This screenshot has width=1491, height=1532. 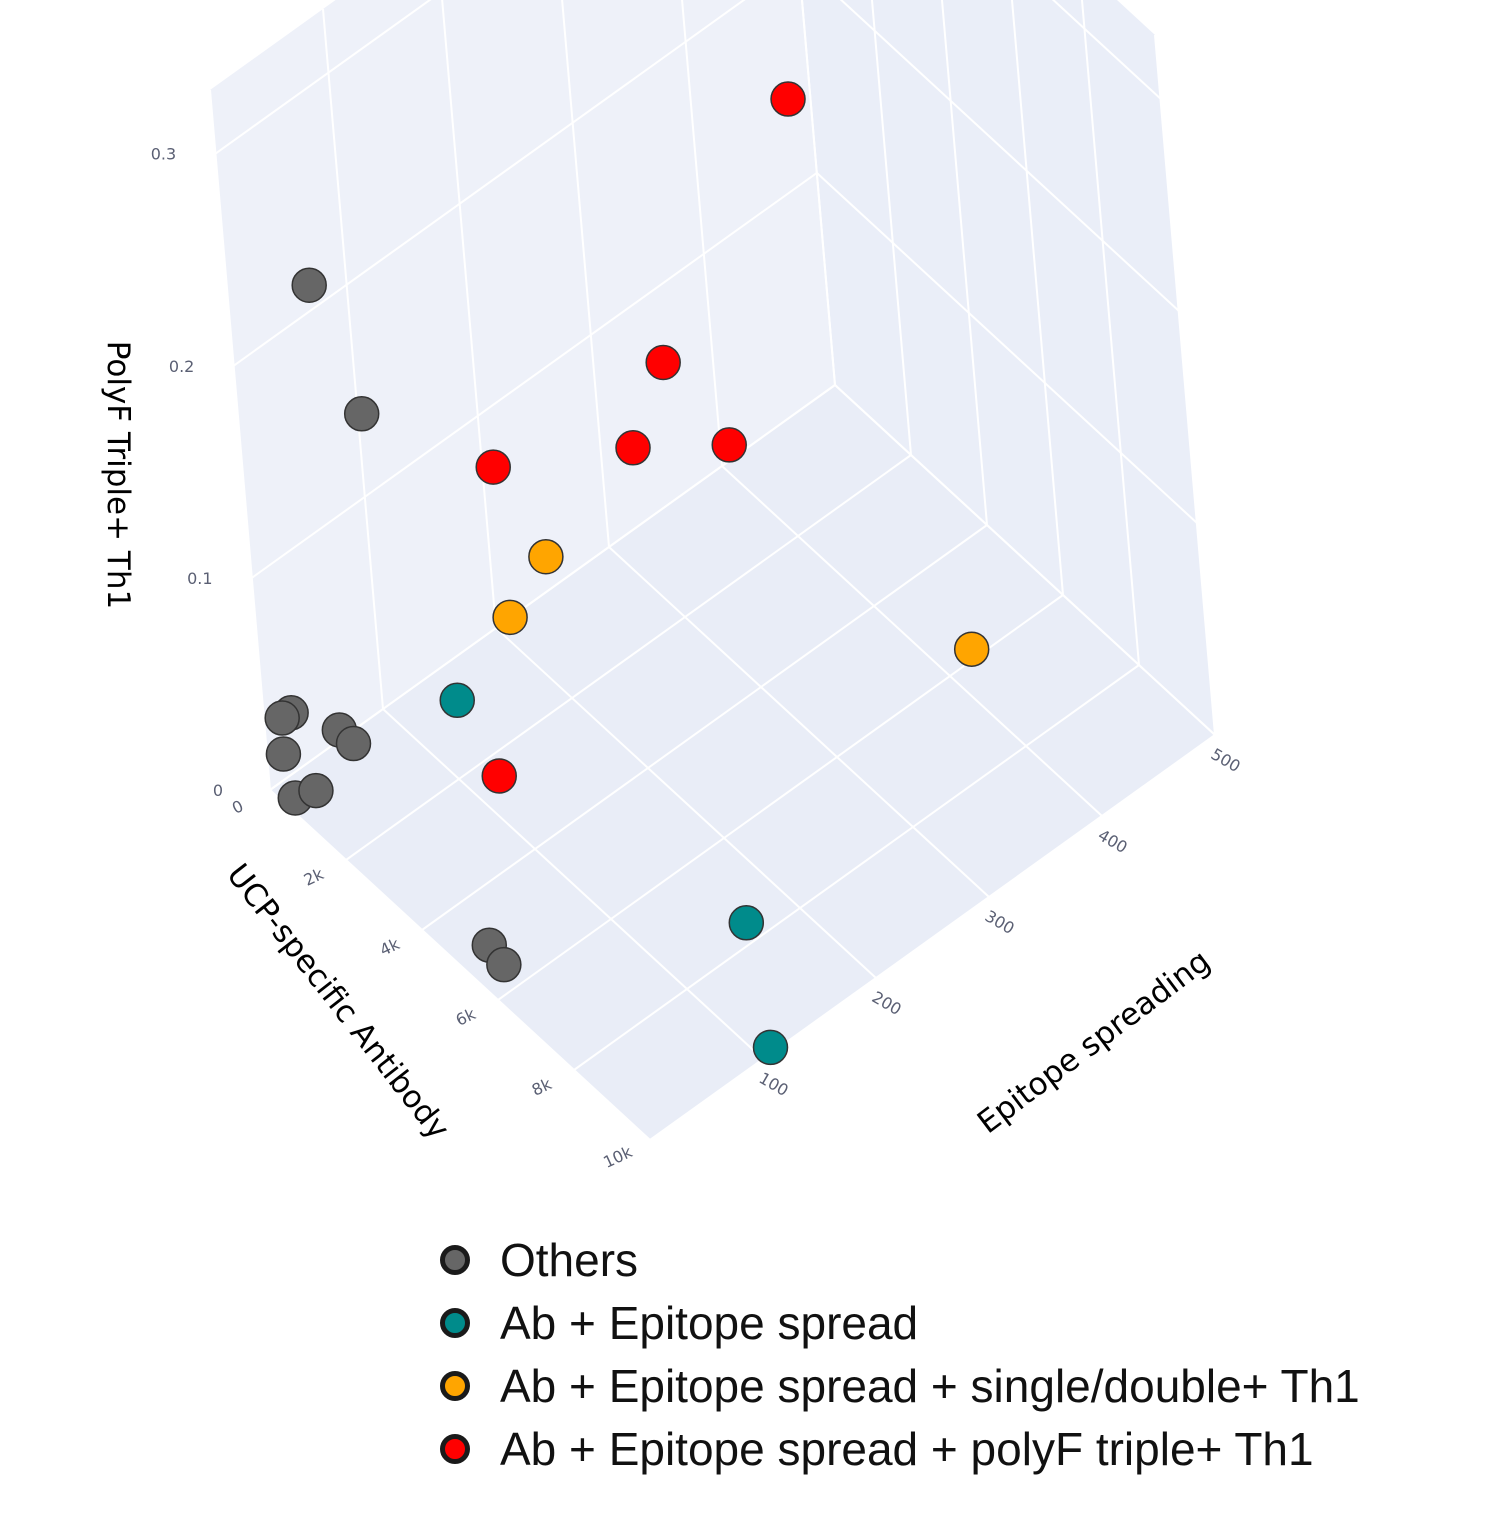 I want to click on legend-marker-polyf, so click(x=455, y=1448).